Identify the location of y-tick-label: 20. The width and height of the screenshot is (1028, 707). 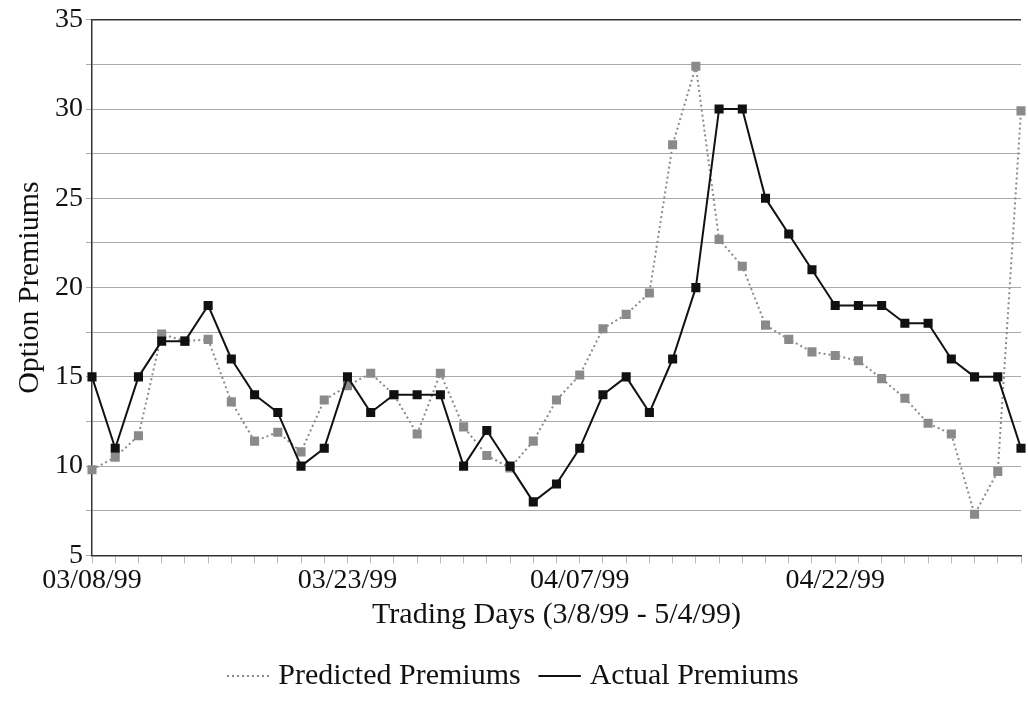
(69, 285).